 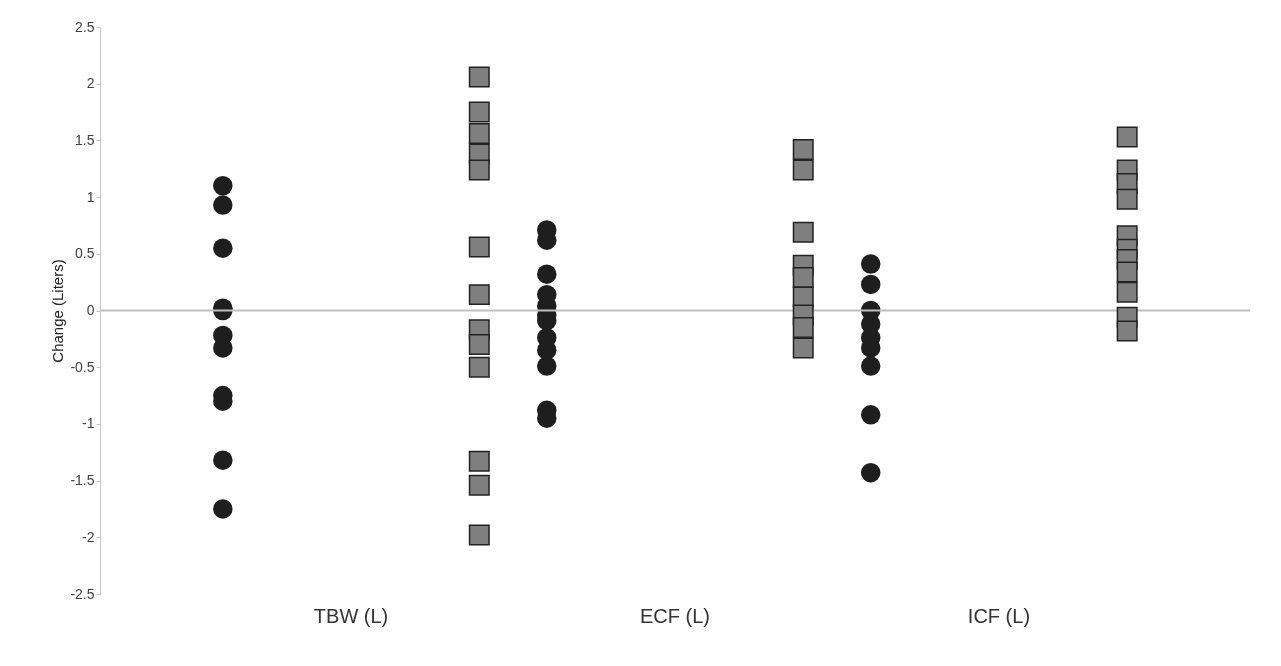 What do you see at coordinates (351, 615) in the screenshot?
I see `x-tick-label: TBW (L)` at bounding box center [351, 615].